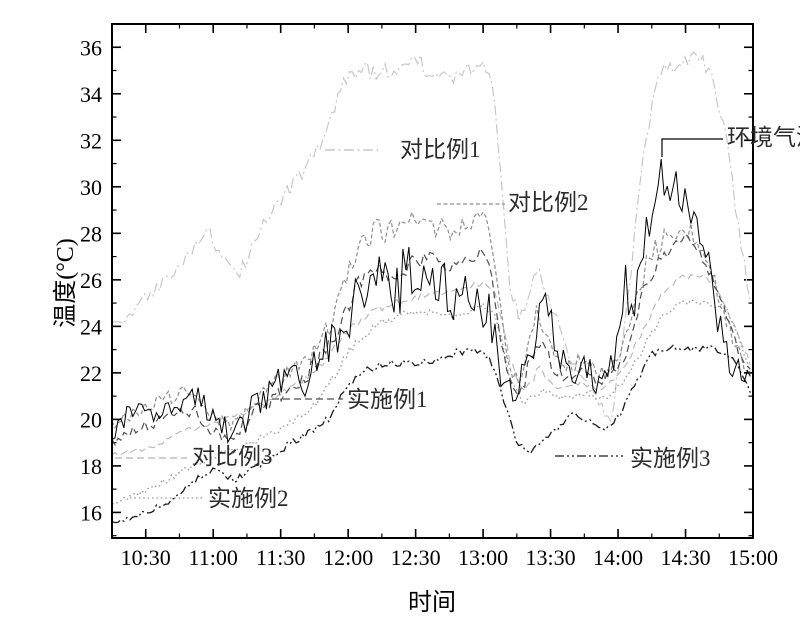  What do you see at coordinates (213, 557) in the screenshot?
I see `x-tick-label: 11:00` at bounding box center [213, 557].